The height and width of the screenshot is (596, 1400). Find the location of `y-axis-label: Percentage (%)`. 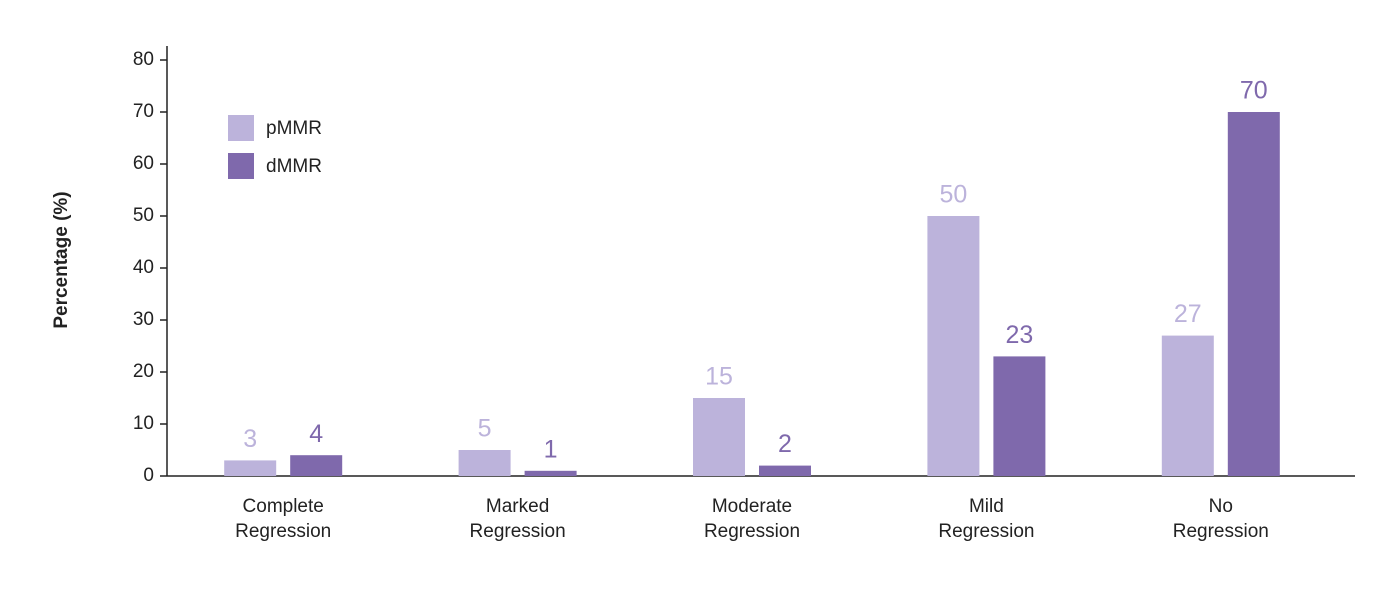

y-axis-label: Percentage (%) is located at coordinates (61, 259).